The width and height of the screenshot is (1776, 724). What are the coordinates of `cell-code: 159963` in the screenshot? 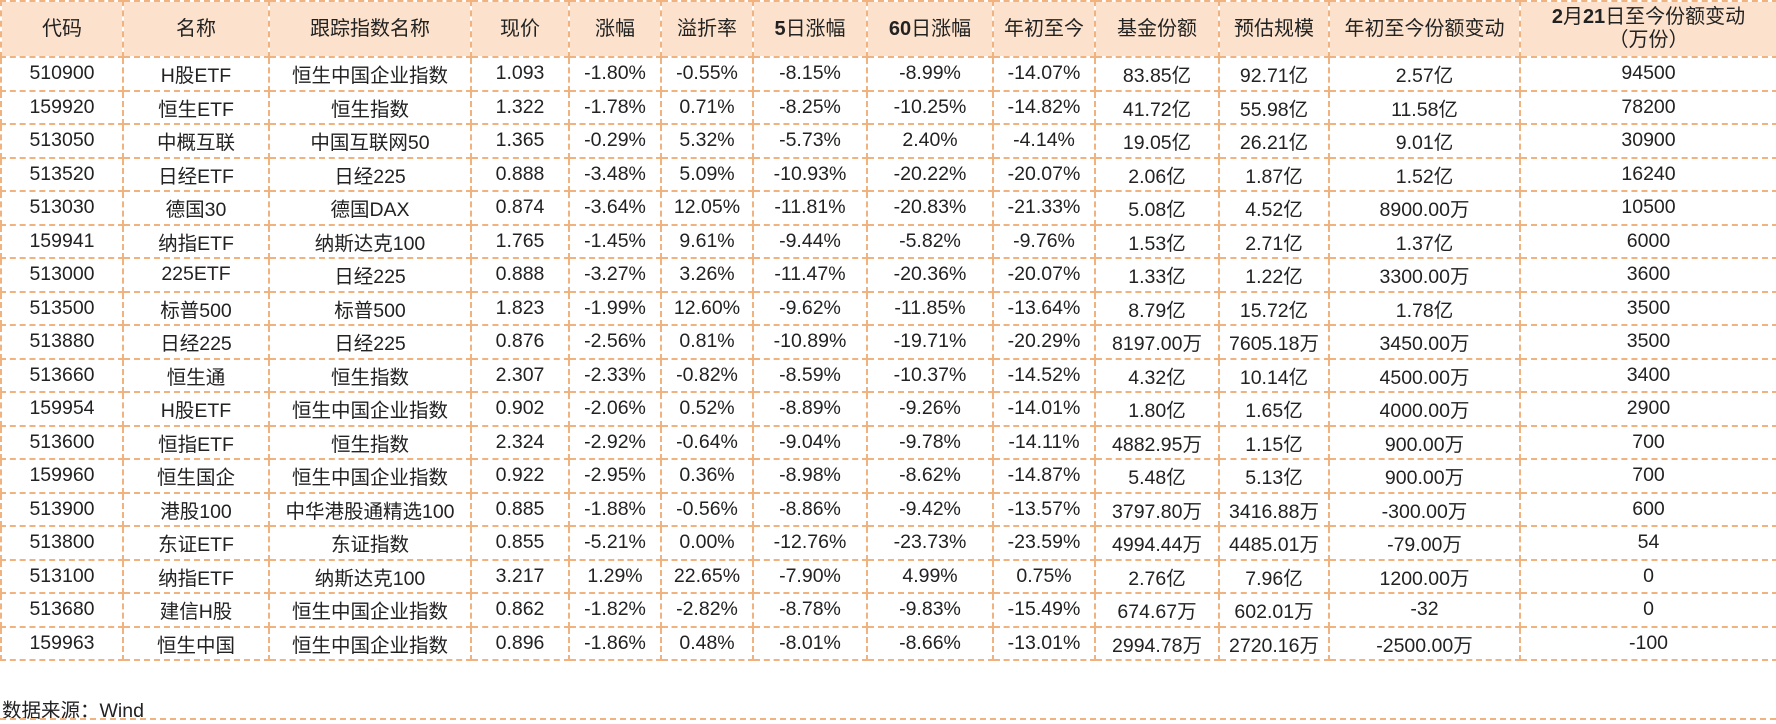 It's located at (62, 643).